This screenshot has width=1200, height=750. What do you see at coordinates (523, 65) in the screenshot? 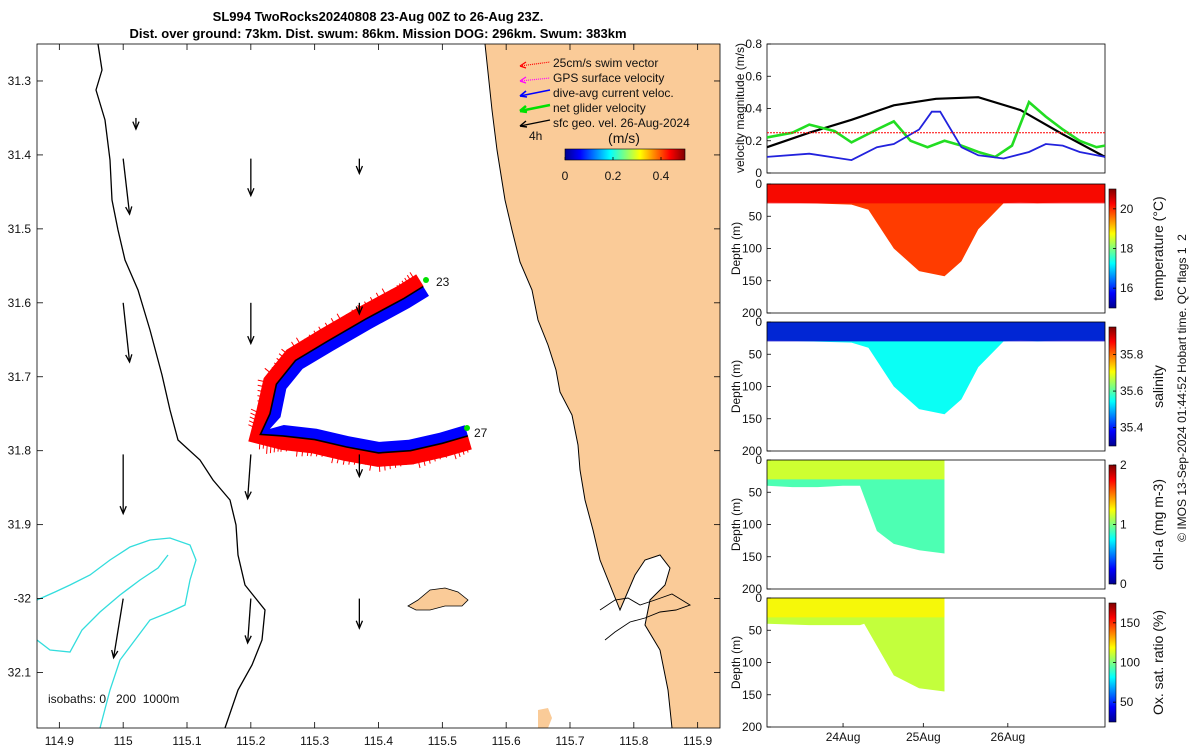
I see `legend-arrowhead-swim` at bounding box center [523, 65].